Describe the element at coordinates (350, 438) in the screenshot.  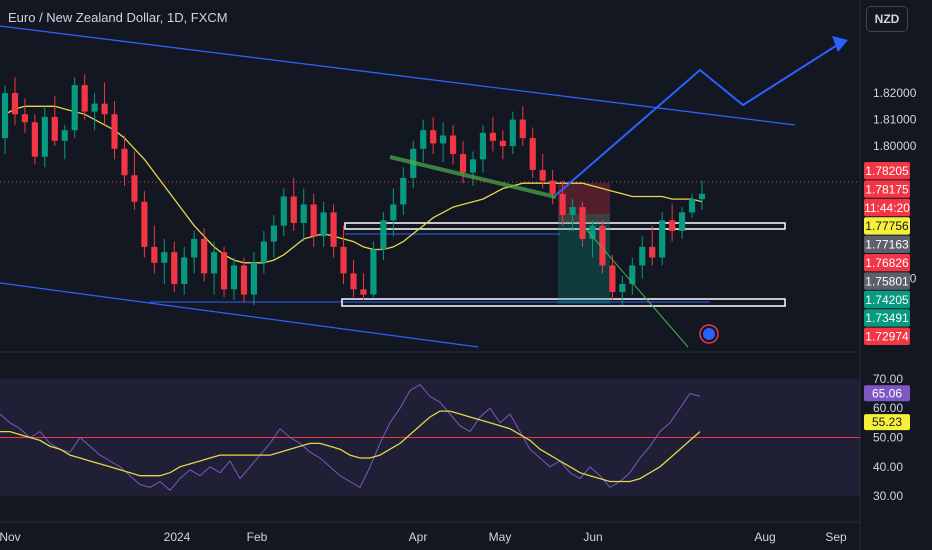
I see `rsi-line` at that location.